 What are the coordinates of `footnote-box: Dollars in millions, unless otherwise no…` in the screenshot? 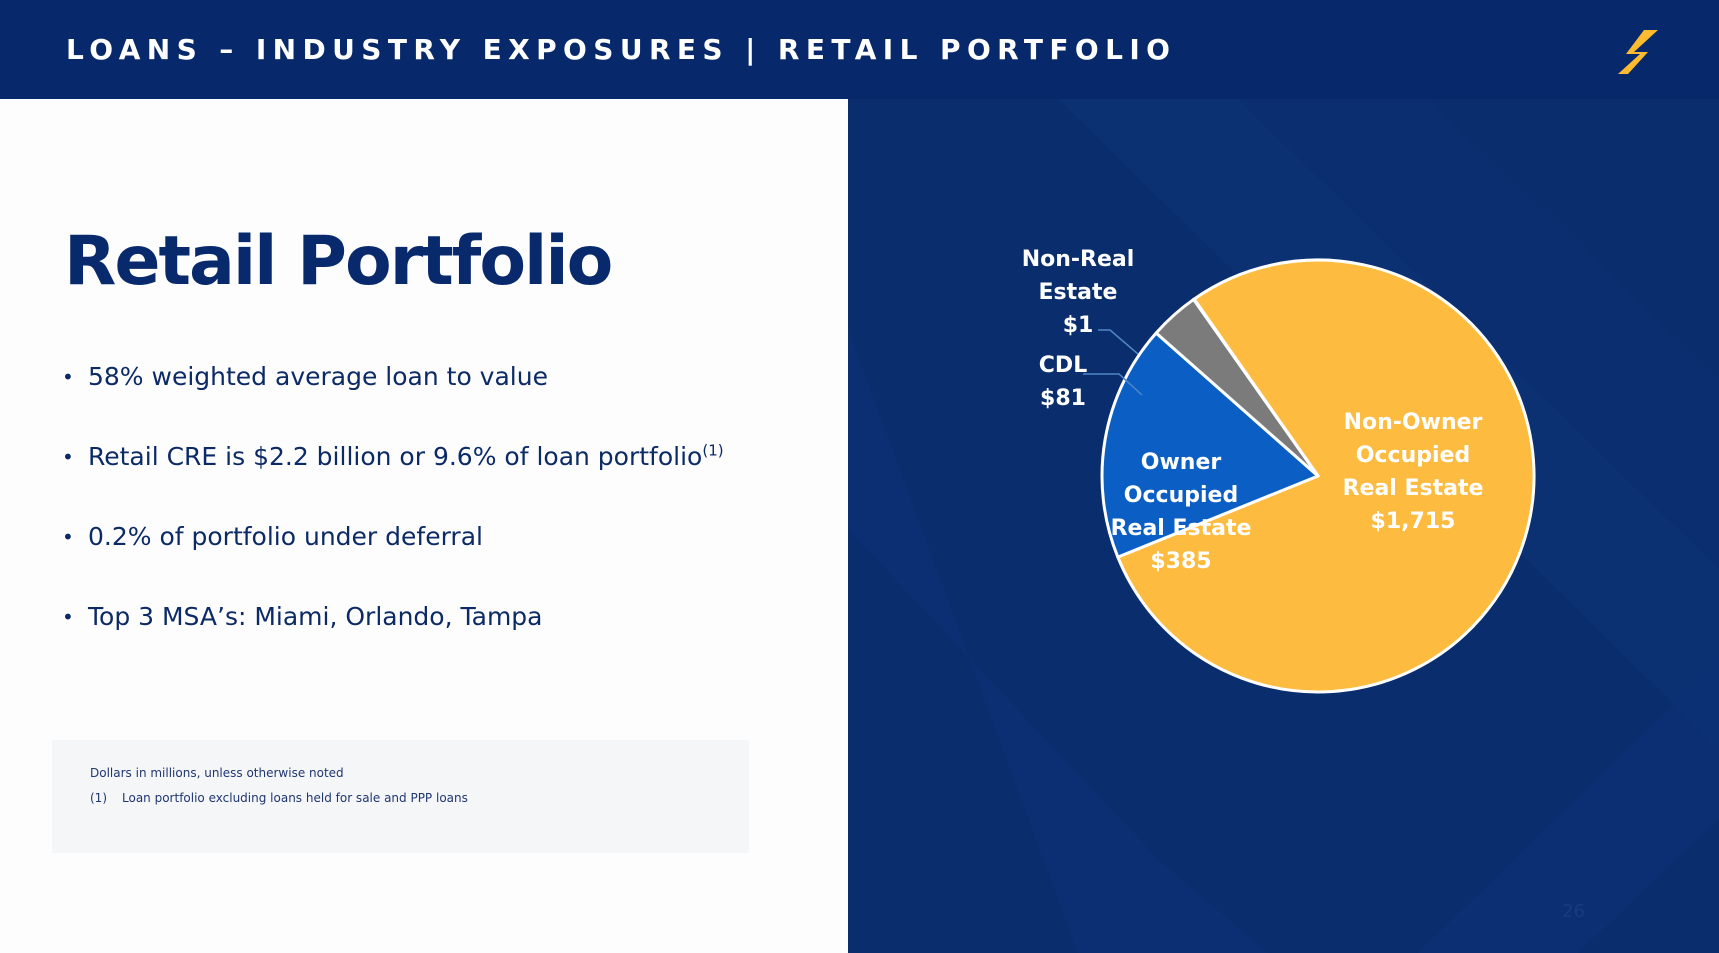 It's located at (400, 796).